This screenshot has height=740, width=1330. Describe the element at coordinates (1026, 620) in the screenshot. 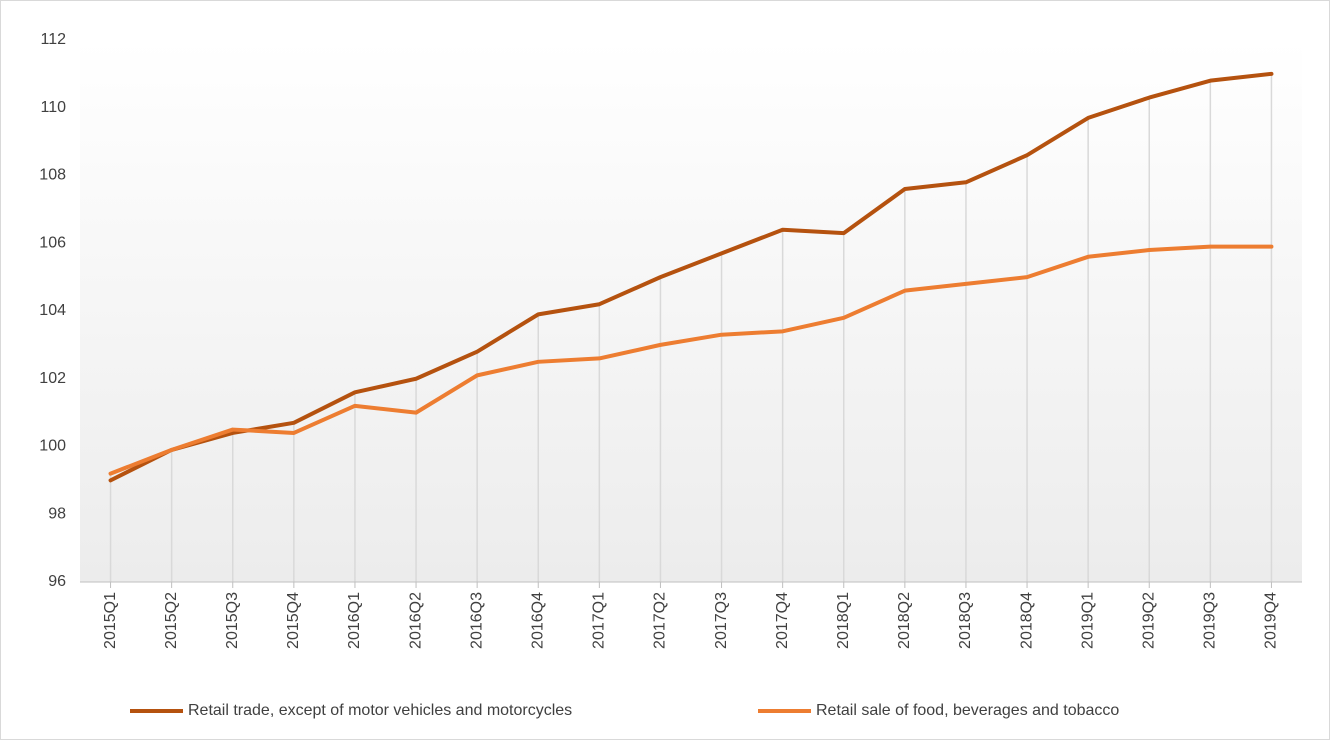

I see `x-tick-label: 2018Q4` at that location.